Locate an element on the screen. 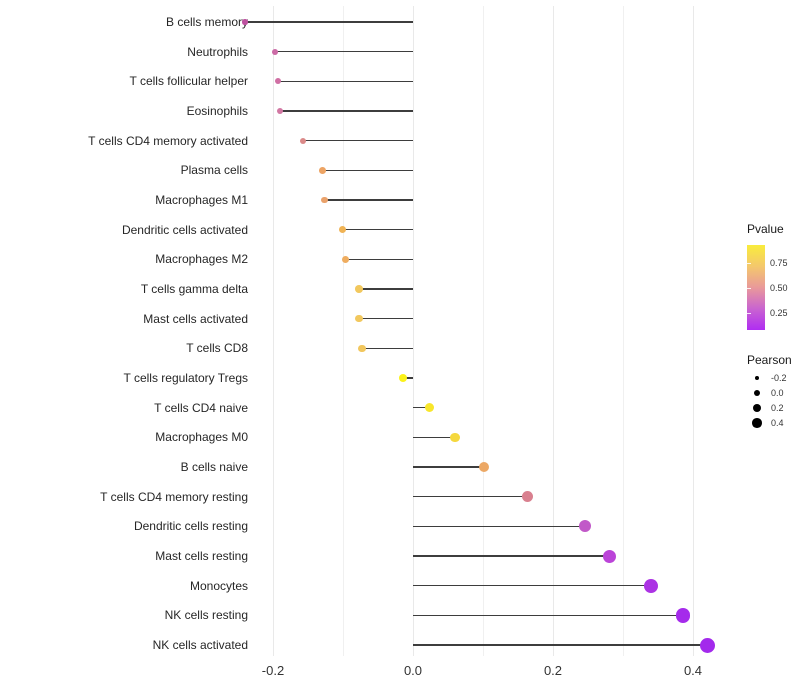 The width and height of the screenshot is (800, 700). y-axis-label: Plasma cells is located at coordinates (214, 170).